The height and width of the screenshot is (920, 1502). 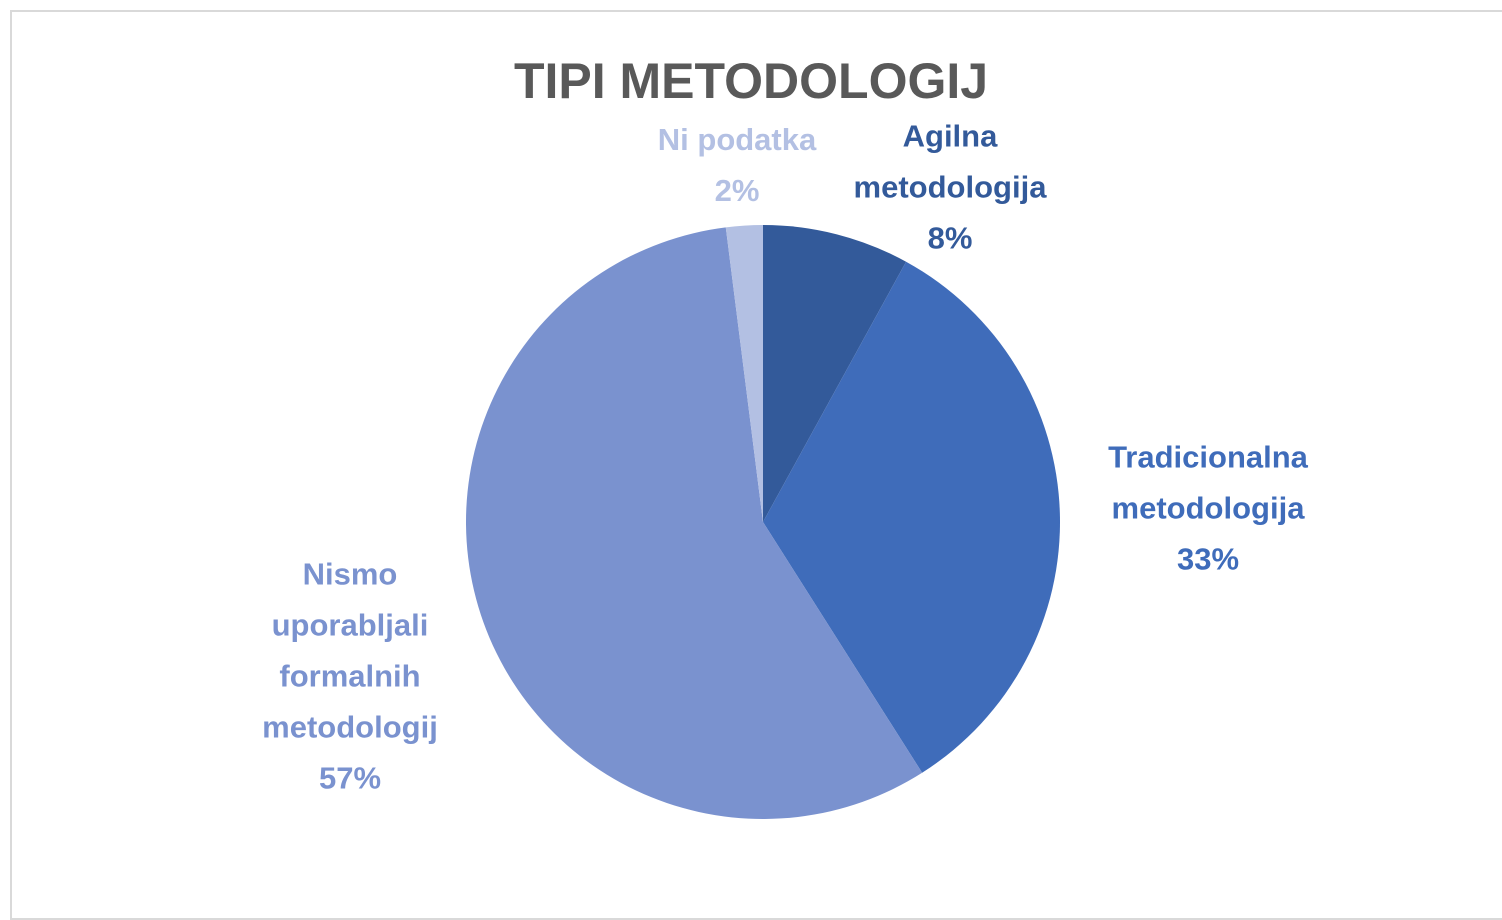 I want to click on category-label: Tradicionalna metodologija, so click(x=1208, y=482).